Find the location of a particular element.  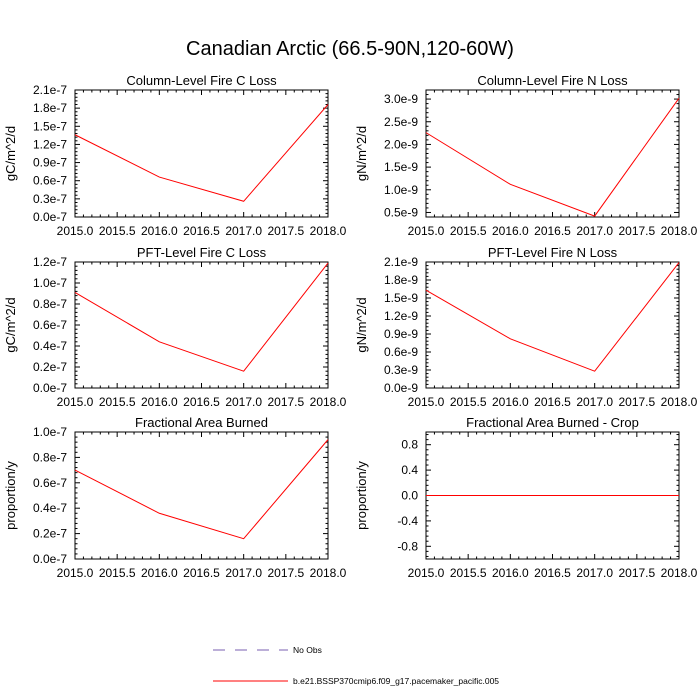

y-tick-label: 1.8e-7 is located at coordinates (50, 108).